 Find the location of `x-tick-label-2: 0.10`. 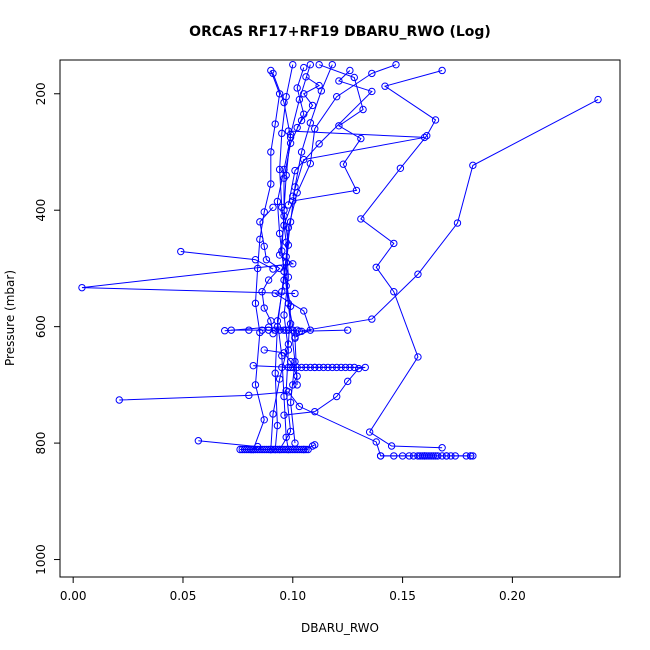

x-tick-label-2: 0.10 is located at coordinates (292, 596).